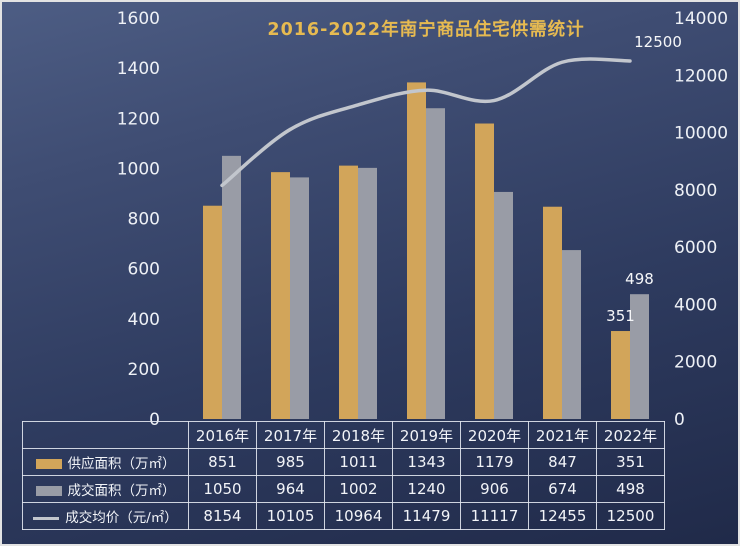 Image resolution: width=740 pixels, height=546 pixels. Describe the element at coordinates (639, 279) in the screenshot. I see `data-label-498: 498` at that location.